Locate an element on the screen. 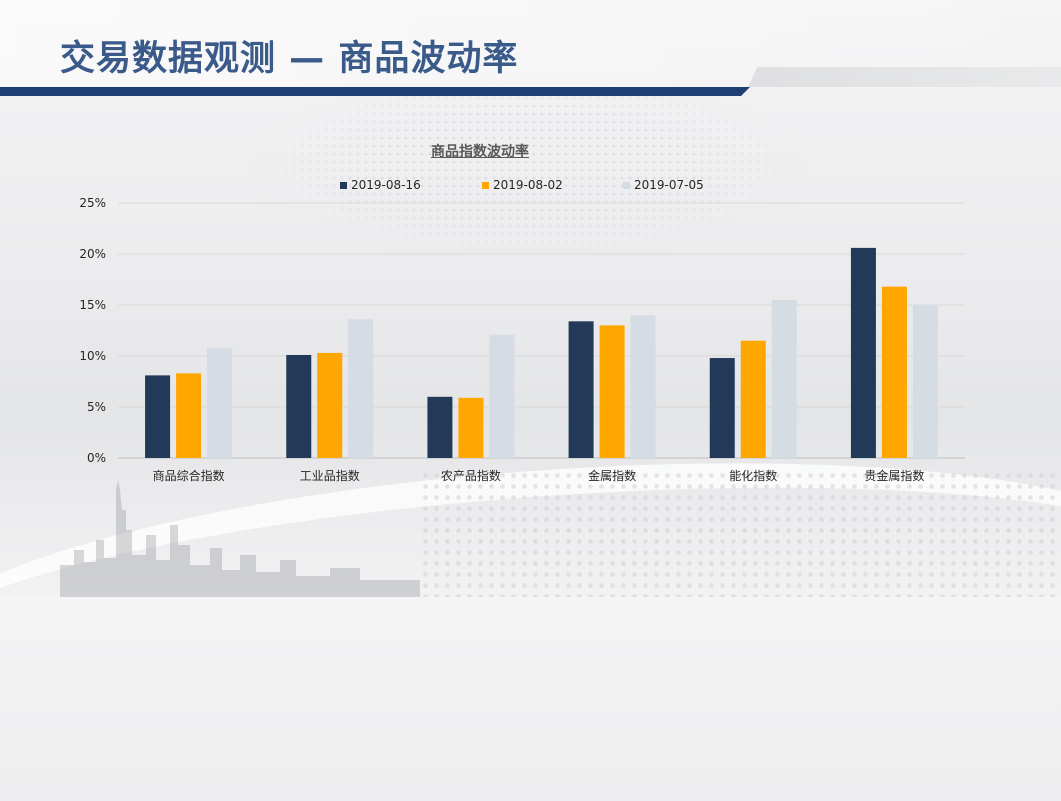 The width and height of the screenshot is (1061, 801). header-rule is located at coordinates (375, 91).